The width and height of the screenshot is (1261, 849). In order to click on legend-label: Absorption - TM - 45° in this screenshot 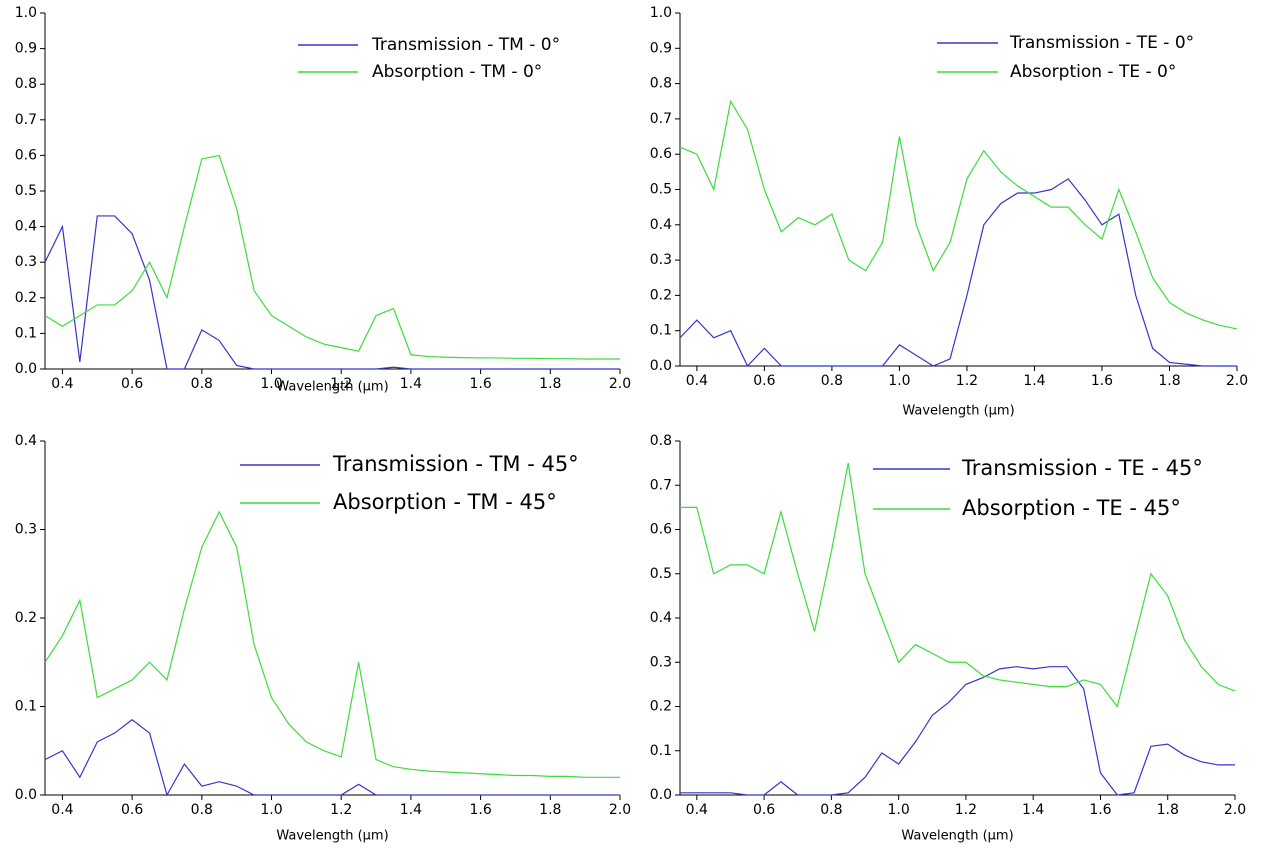, I will do `click(445, 502)`.